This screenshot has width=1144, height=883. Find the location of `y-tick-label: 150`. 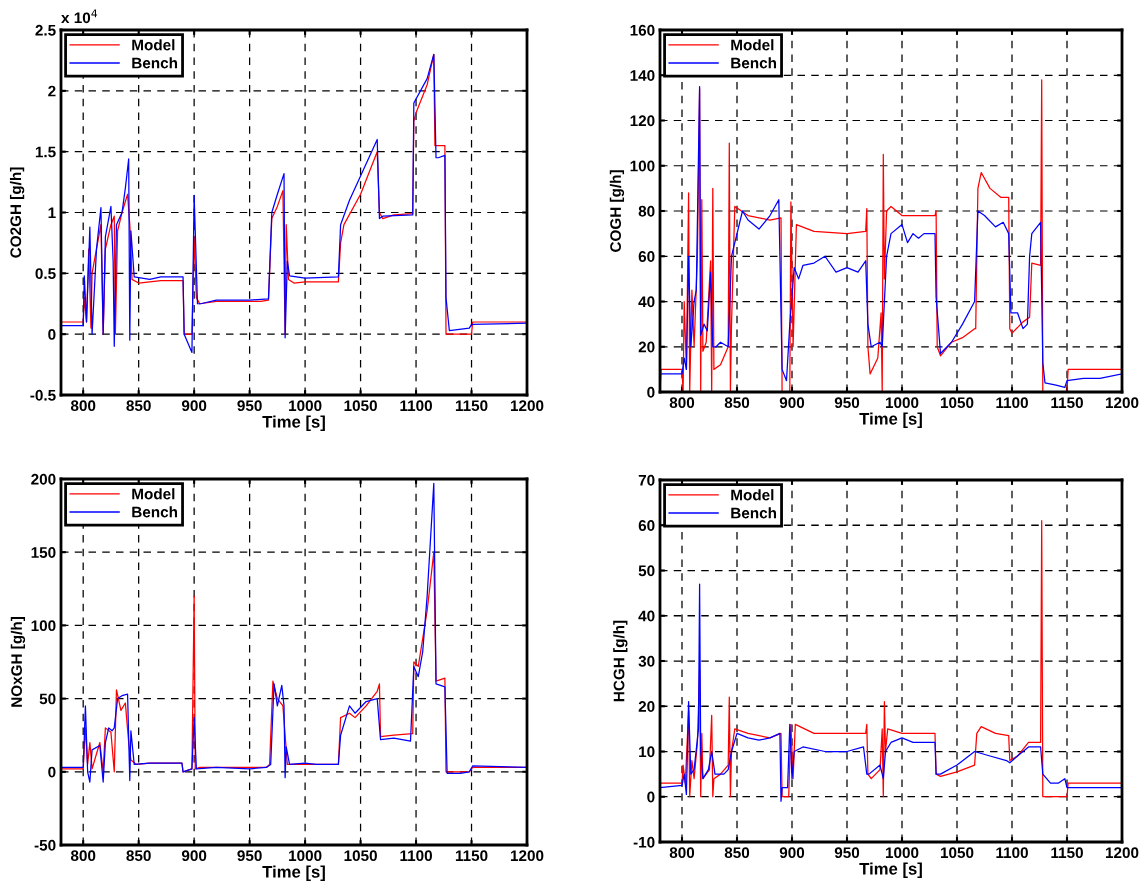

y-tick-label: 150 is located at coordinates (43, 552).